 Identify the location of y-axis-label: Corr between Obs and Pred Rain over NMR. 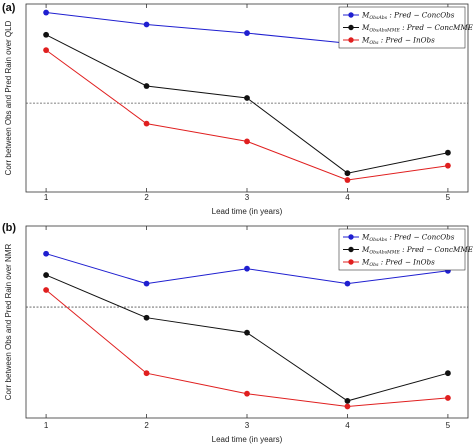
(8, 322).